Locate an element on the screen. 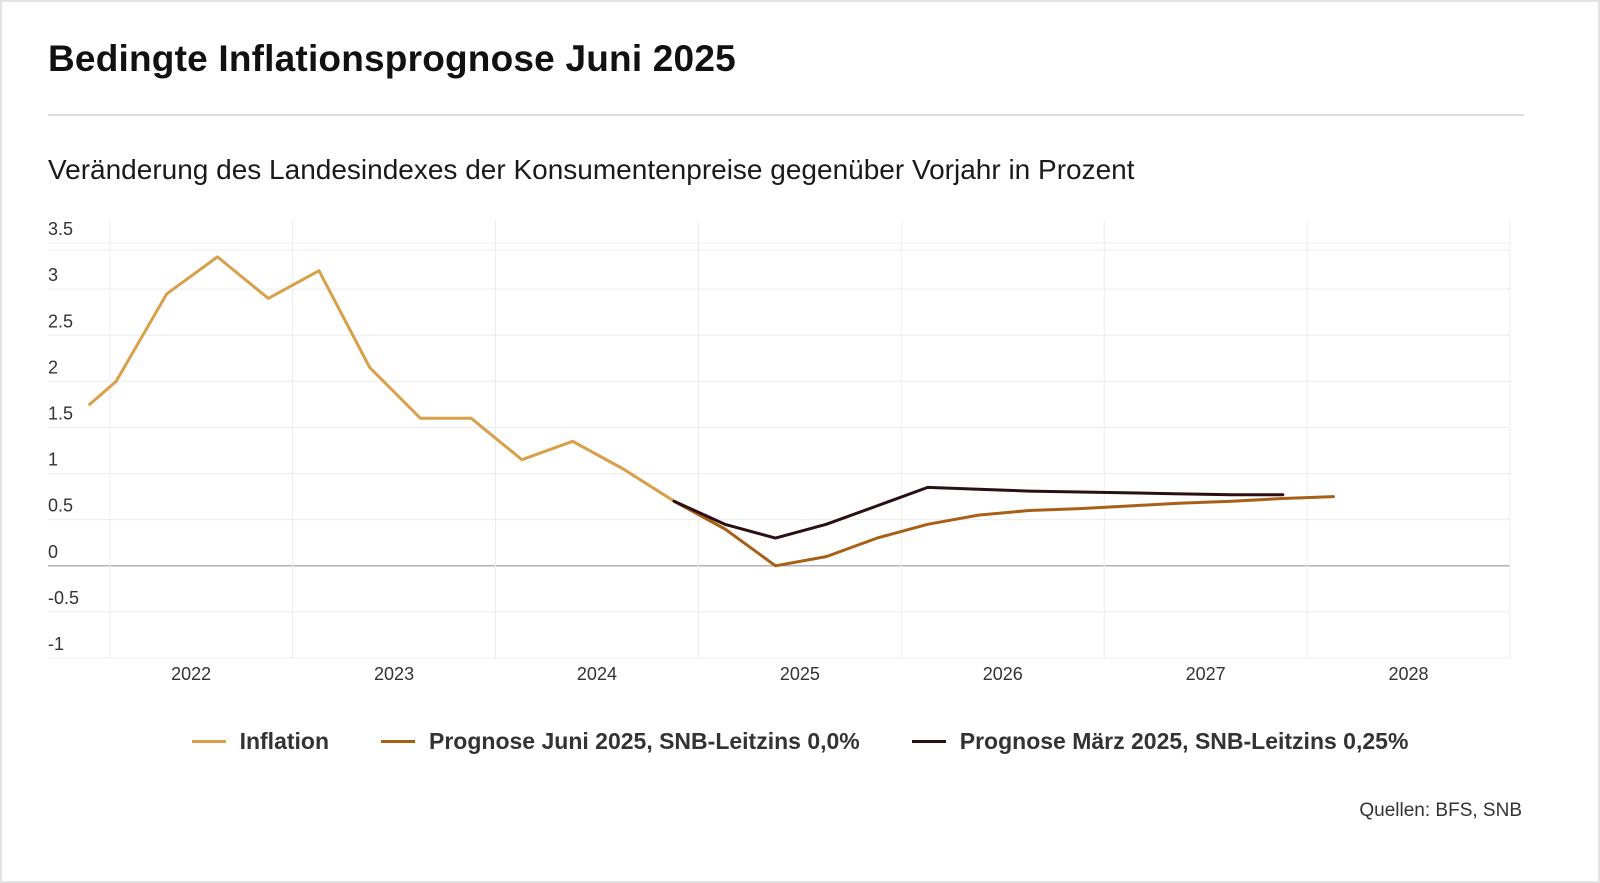 The width and height of the screenshot is (1600, 883). x-tick-label: 2025 is located at coordinates (800, 674).